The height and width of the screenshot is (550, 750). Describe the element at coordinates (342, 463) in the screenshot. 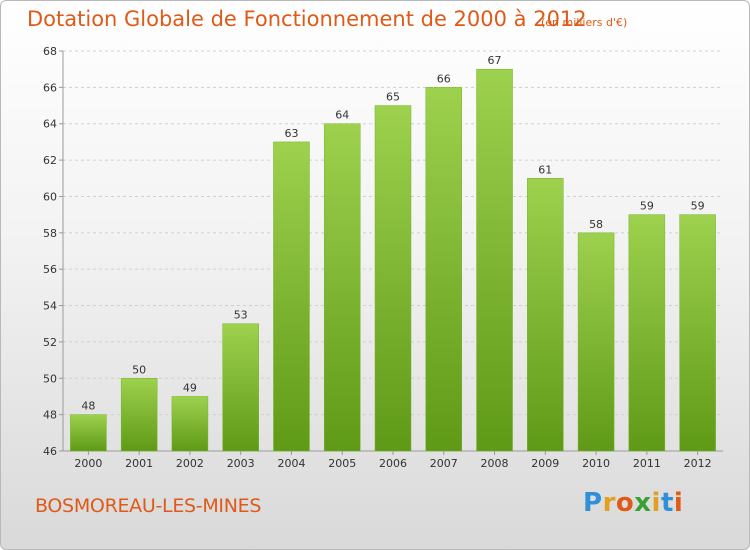

I see `x-tick-label-2005: 2005` at that location.